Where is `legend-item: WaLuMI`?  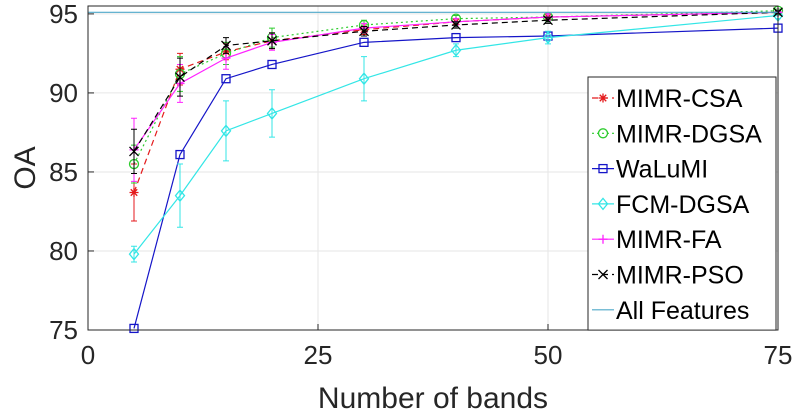 legend-item: WaLuMI is located at coordinates (650, 170).